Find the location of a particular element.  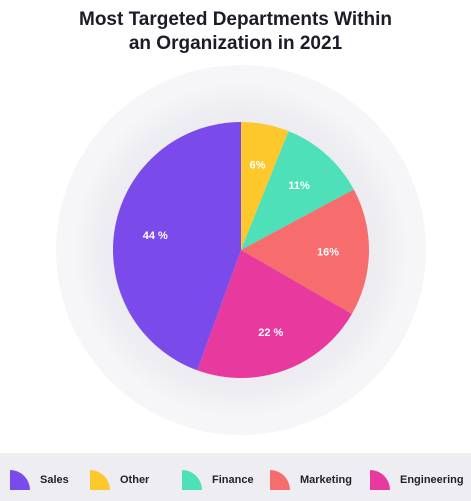

pie-slice-finance is located at coordinates (297, 190).